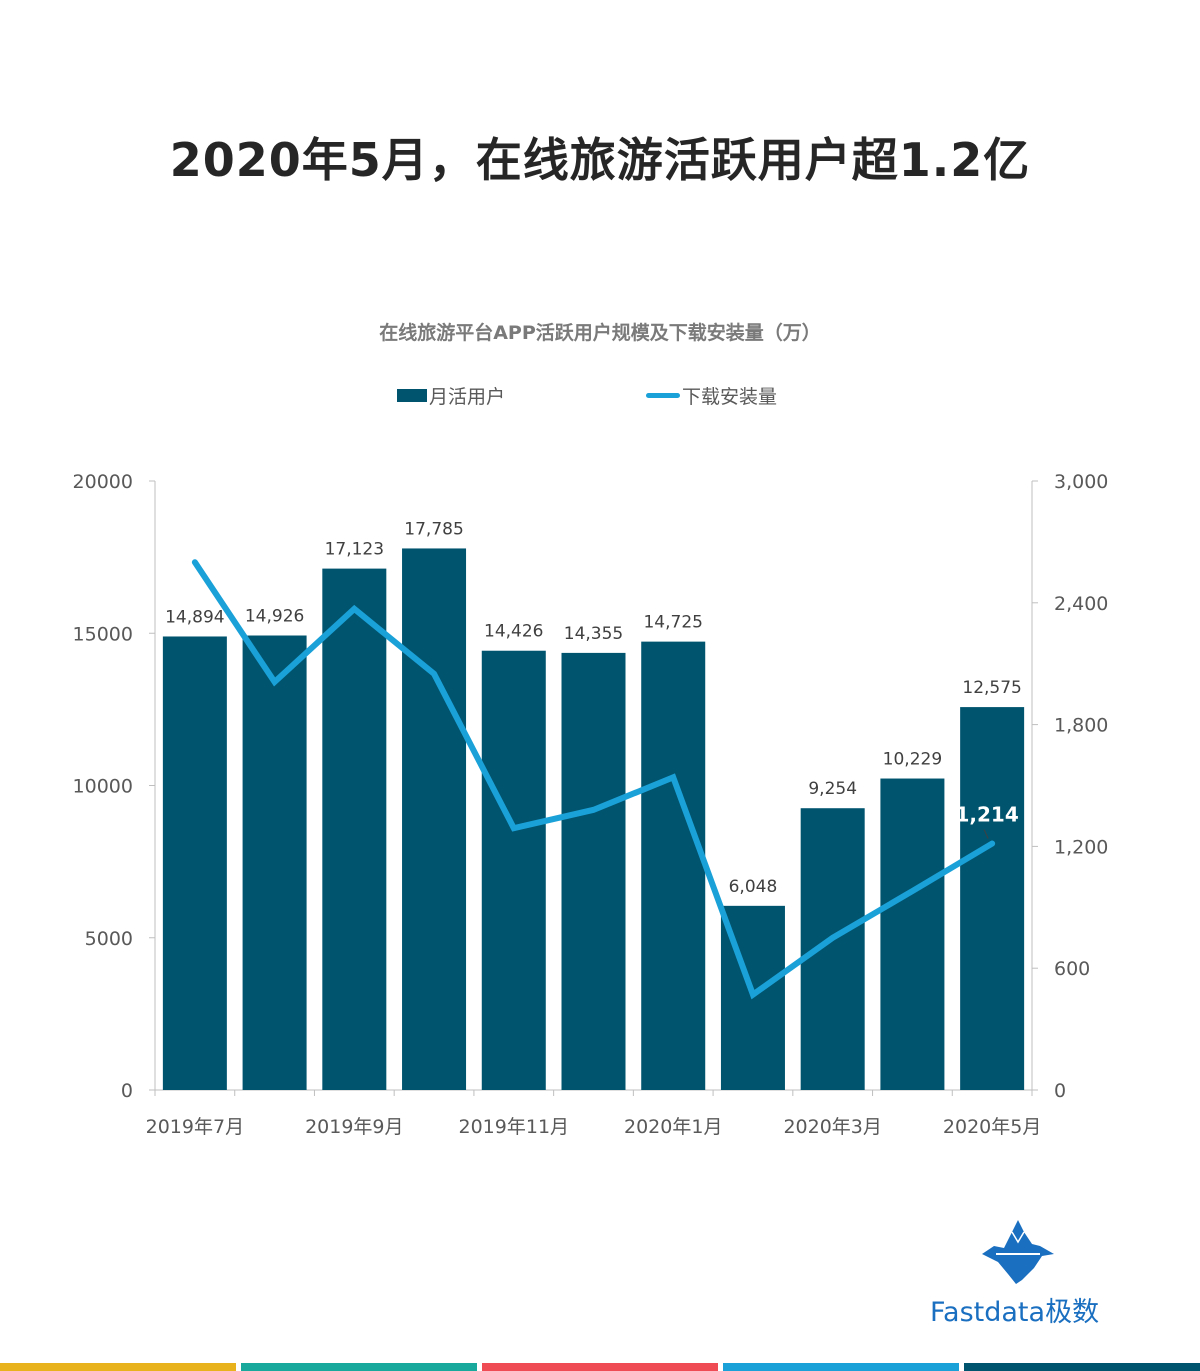  I want to click on line-label-leader, so click(986, 834).